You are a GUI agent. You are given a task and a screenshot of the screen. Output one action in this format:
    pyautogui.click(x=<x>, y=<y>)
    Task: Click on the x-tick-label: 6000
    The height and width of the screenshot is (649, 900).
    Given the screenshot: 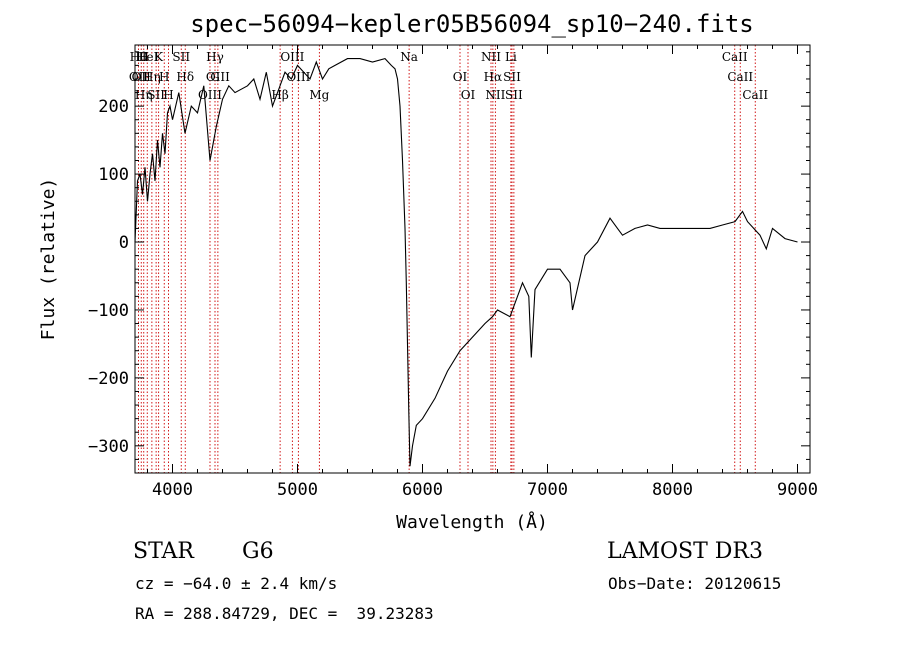 What is the action you would take?
    pyautogui.click(x=422, y=490)
    